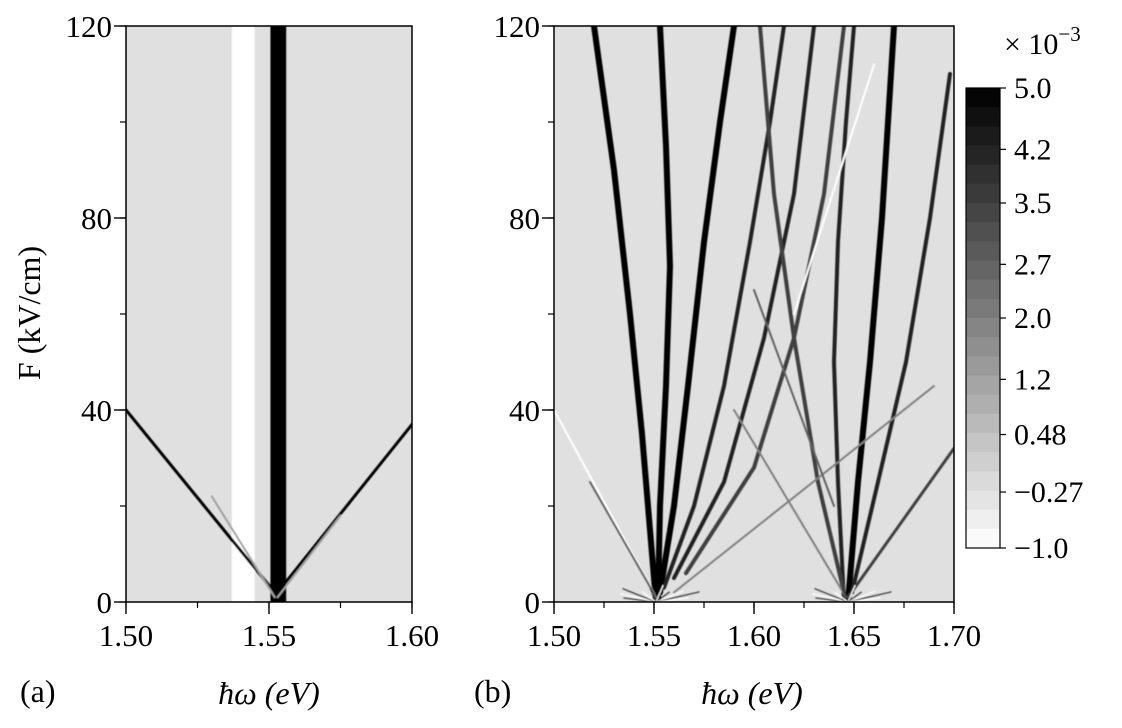 The image size is (1122, 728). What do you see at coordinates (1033, 318) in the screenshot?
I see `colorbar-tick-label: 2.0` at bounding box center [1033, 318].